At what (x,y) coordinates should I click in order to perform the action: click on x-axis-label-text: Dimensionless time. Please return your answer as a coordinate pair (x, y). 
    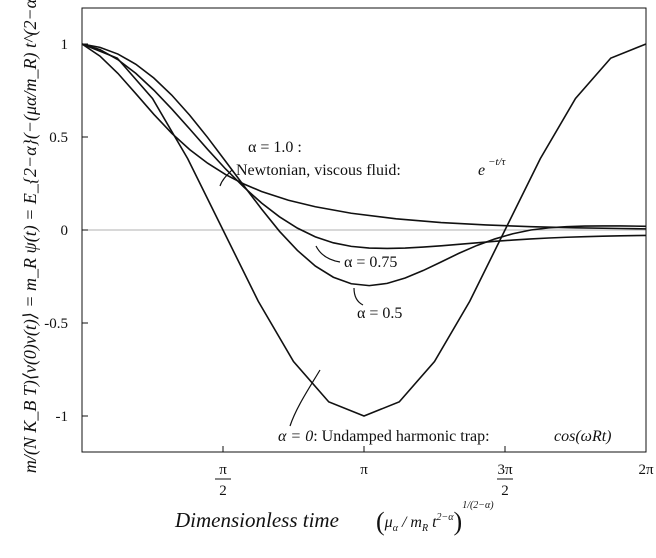
    Looking at the image, I should click on (256, 520).